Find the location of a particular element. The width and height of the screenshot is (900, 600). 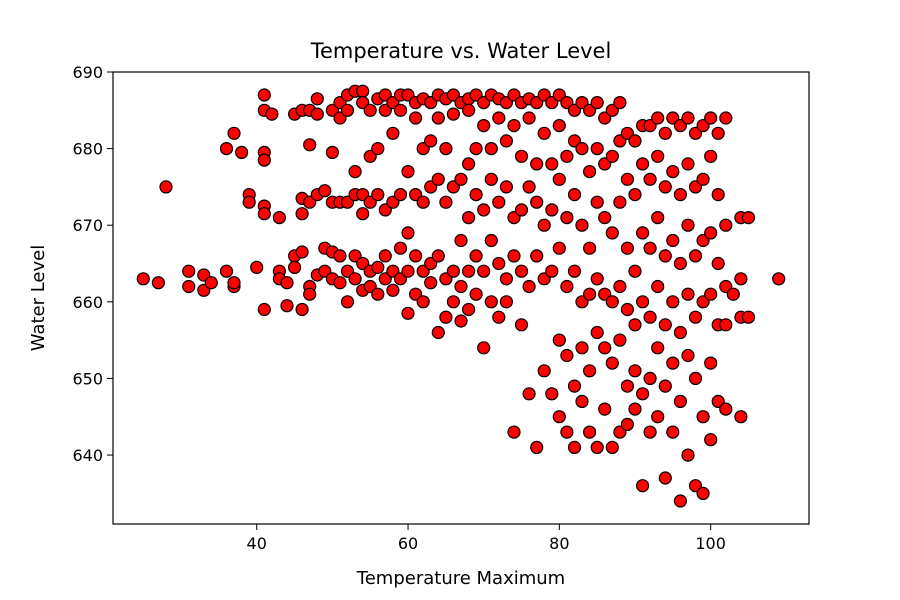

y-tick-label: 690 is located at coordinates (87, 72).